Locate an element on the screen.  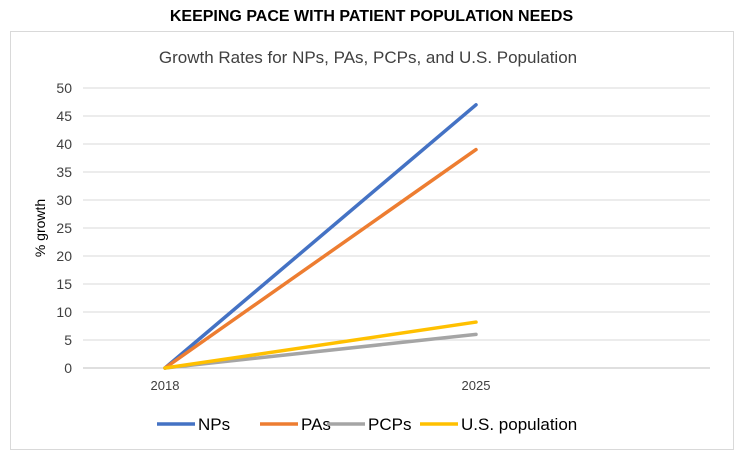
legend-item: PCPs is located at coordinates (369, 424).